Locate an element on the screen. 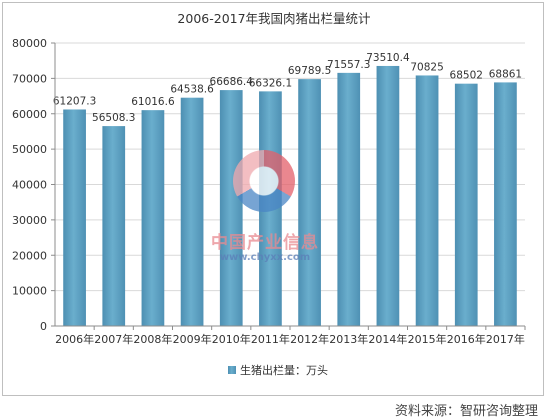 Image resolution: width=548 pixels, height=420 pixels. data-label: 73510.4 is located at coordinates (388, 58).